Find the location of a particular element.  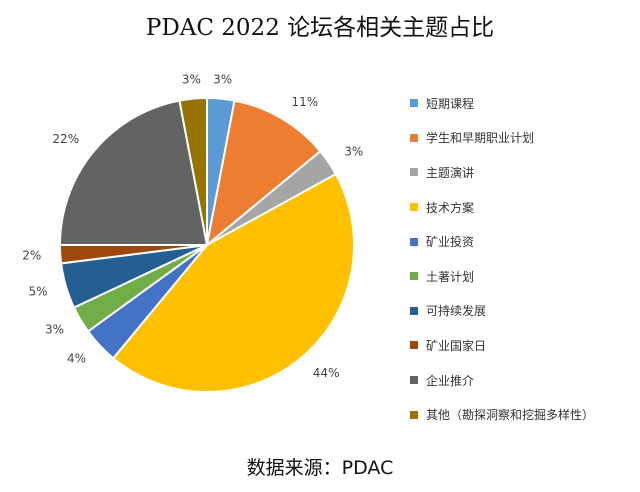

slice-data-label: 22% is located at coordinates (65, 139).